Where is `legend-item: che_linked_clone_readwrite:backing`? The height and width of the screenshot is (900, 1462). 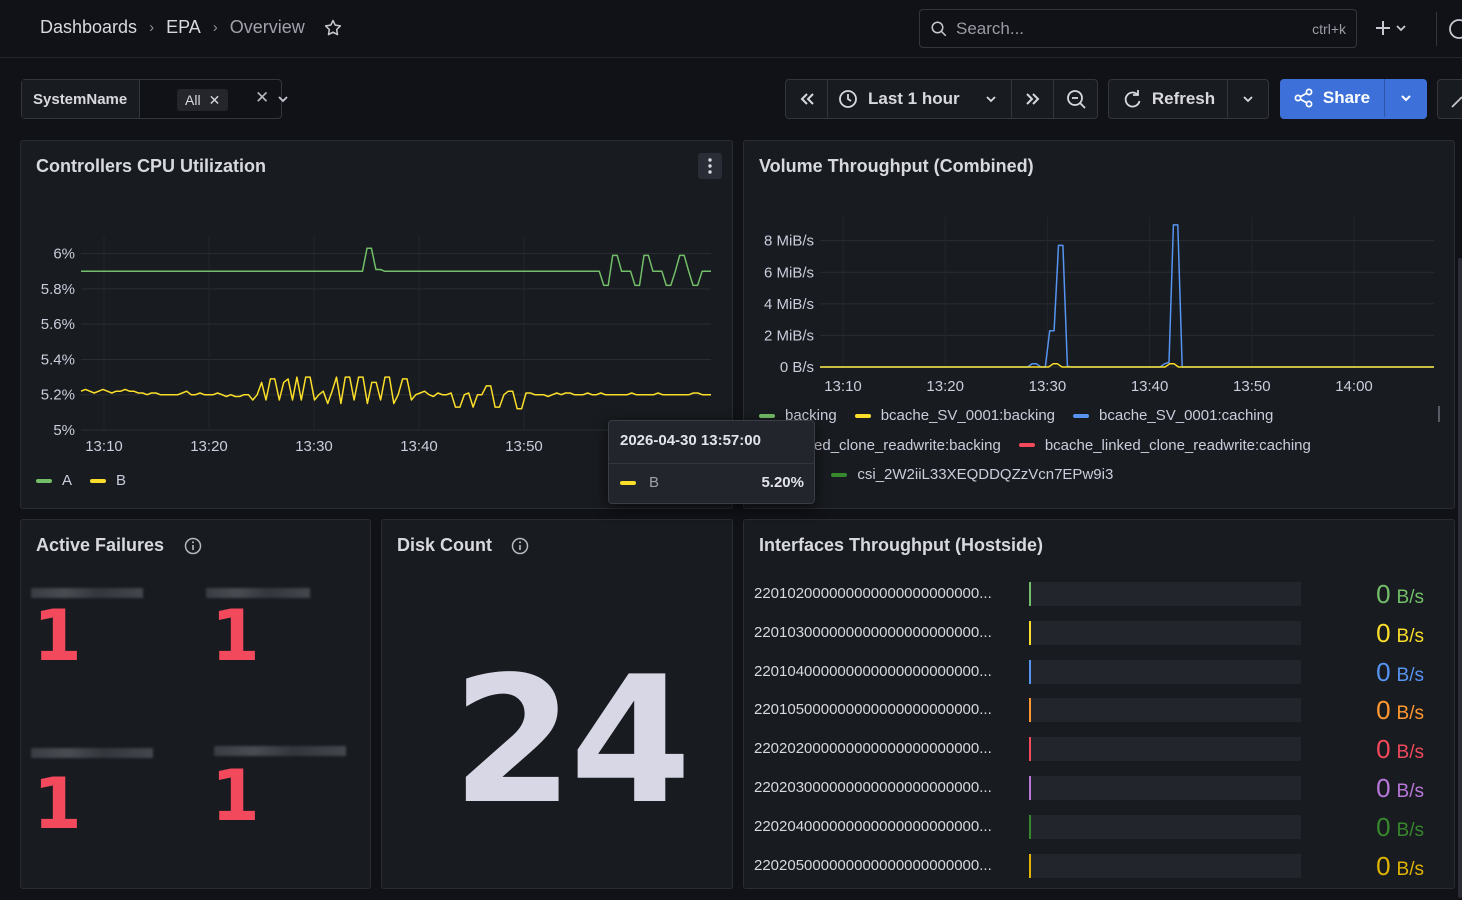 legend-item: che_linked_clone_readwrite:backing is located at coordinates (880, 445).